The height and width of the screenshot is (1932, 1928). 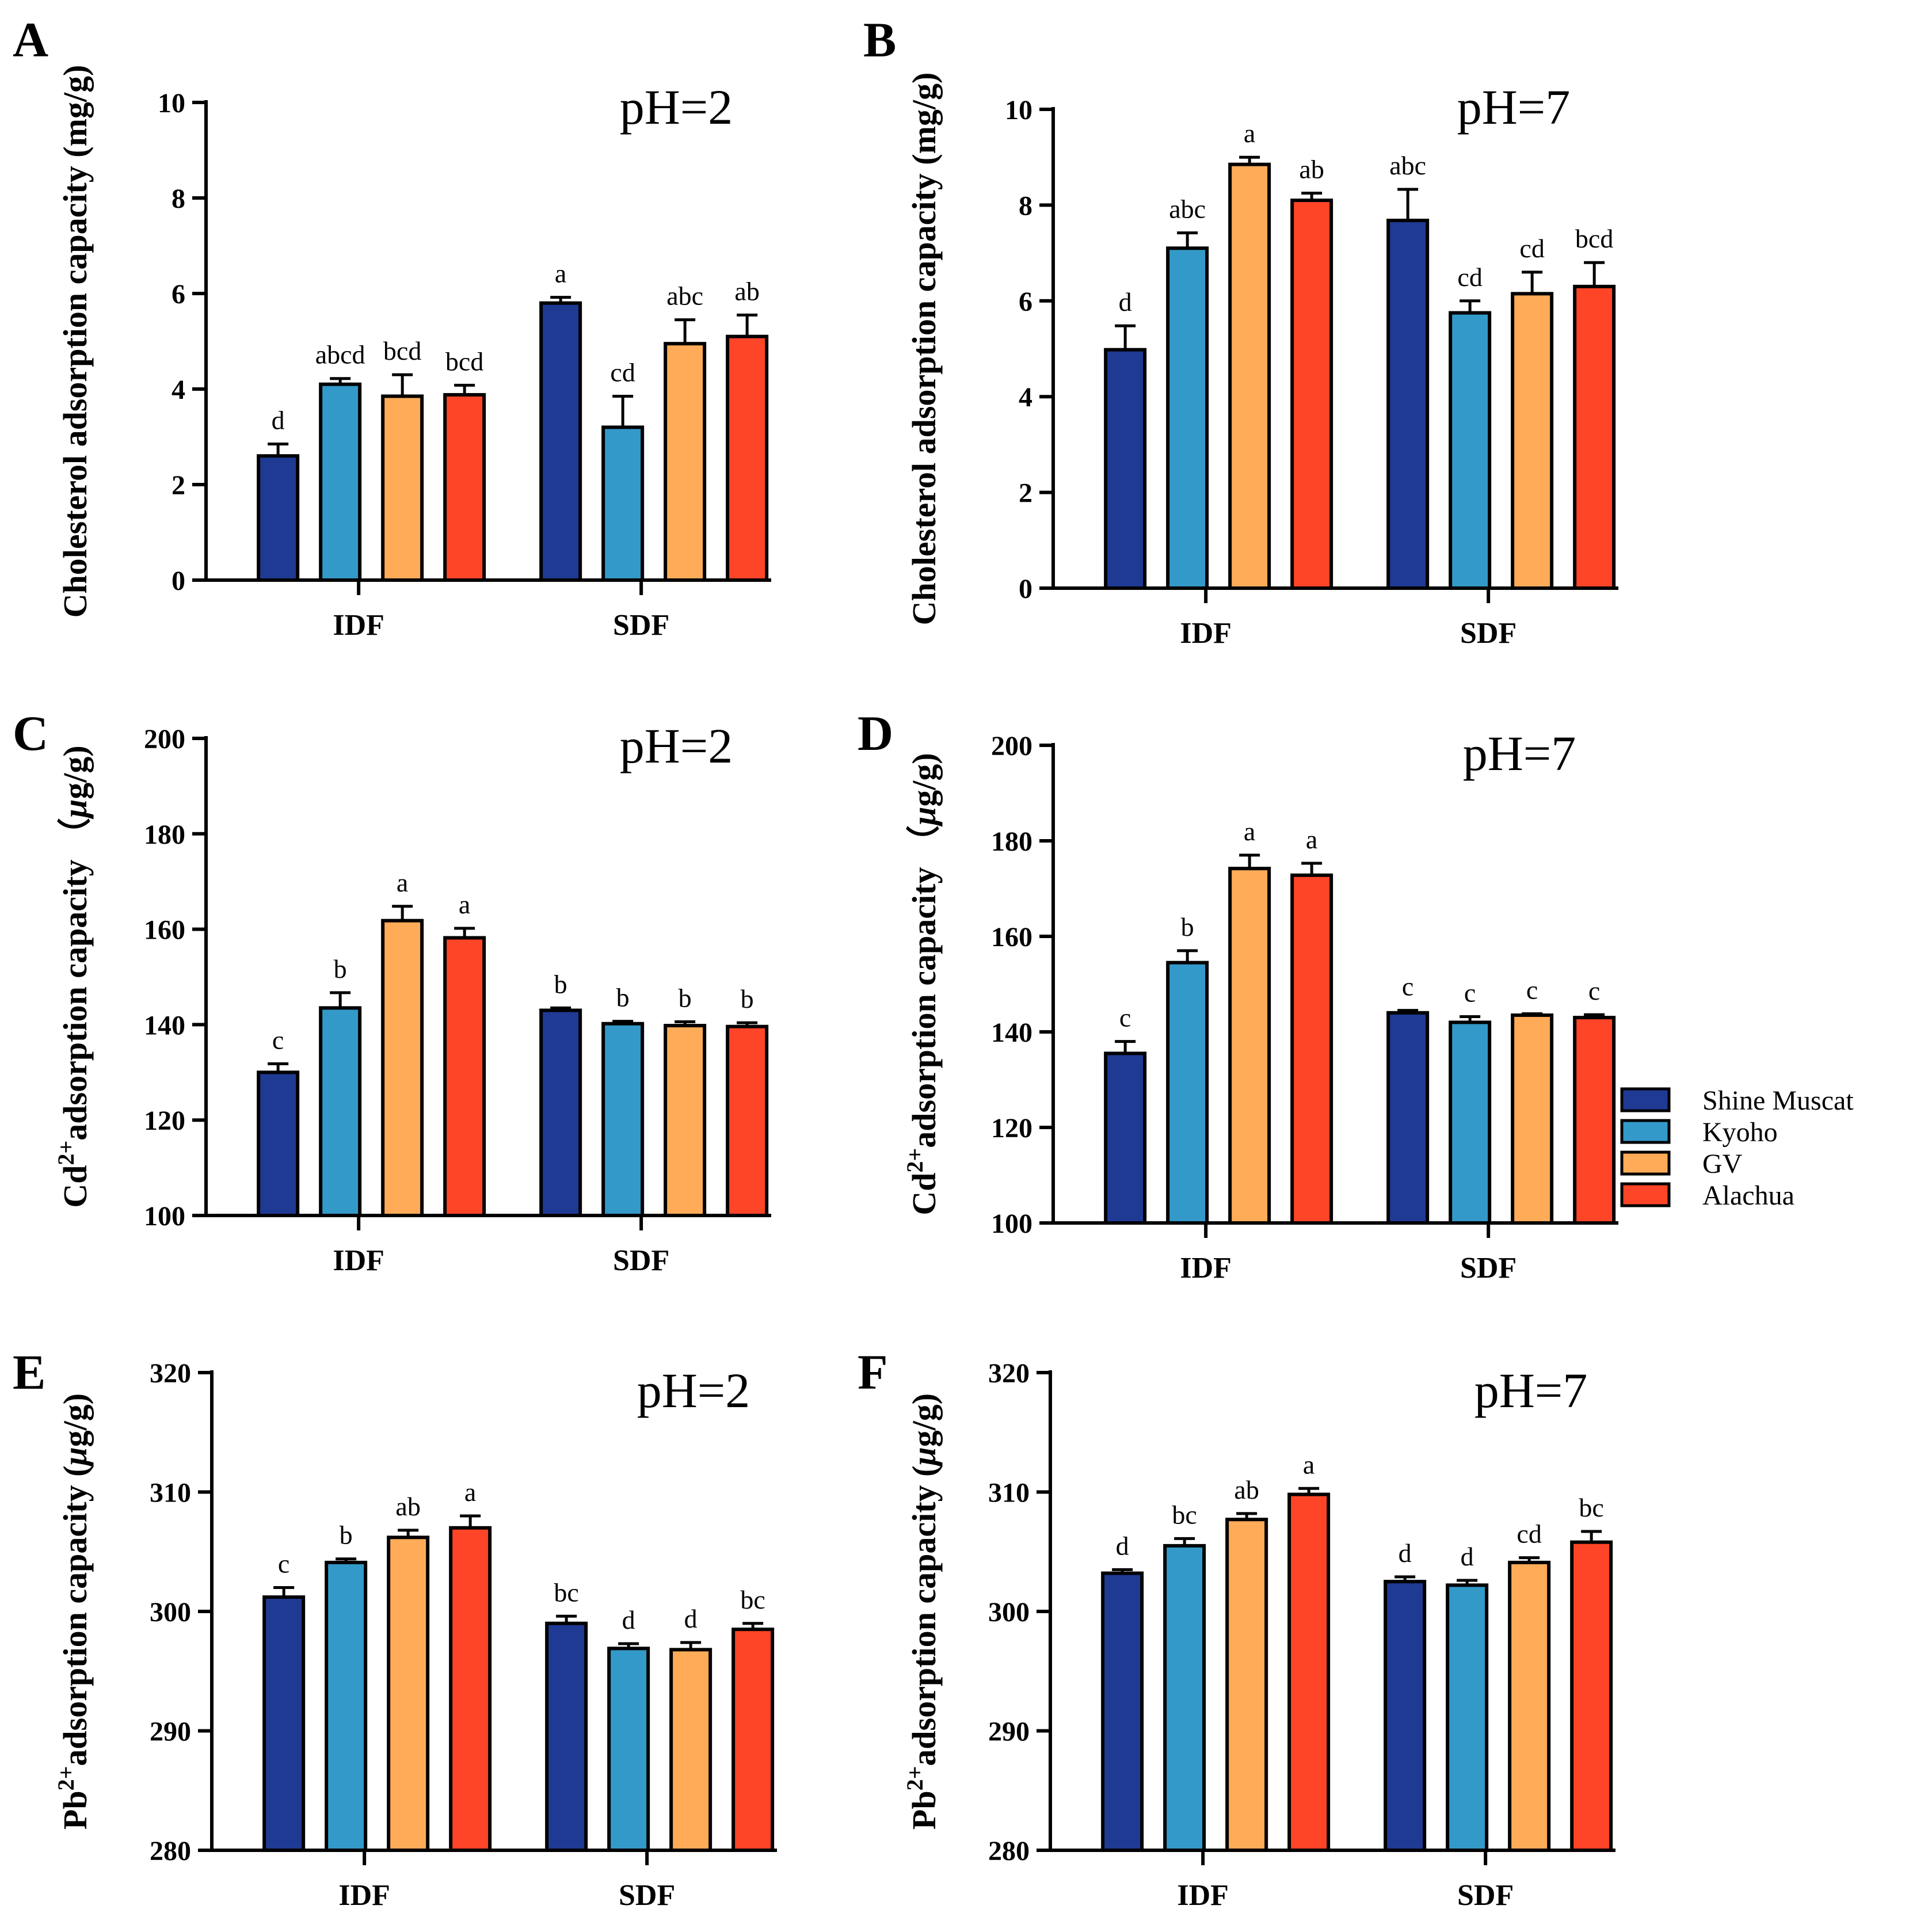 What do you see at coordinates (1645, 1131) in the screenshot?
I see `legend-swatch` at bounding box center [1645, 1131].